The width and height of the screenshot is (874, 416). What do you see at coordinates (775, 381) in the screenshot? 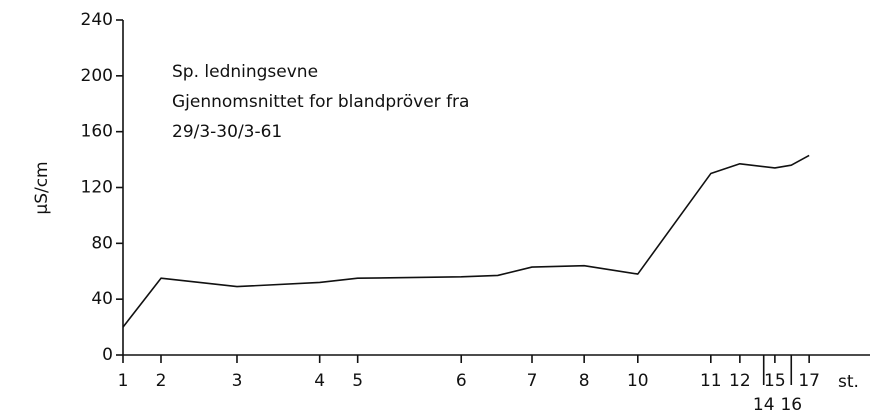
I see `x-tick-label: 15` at bounding box center [775, 381].